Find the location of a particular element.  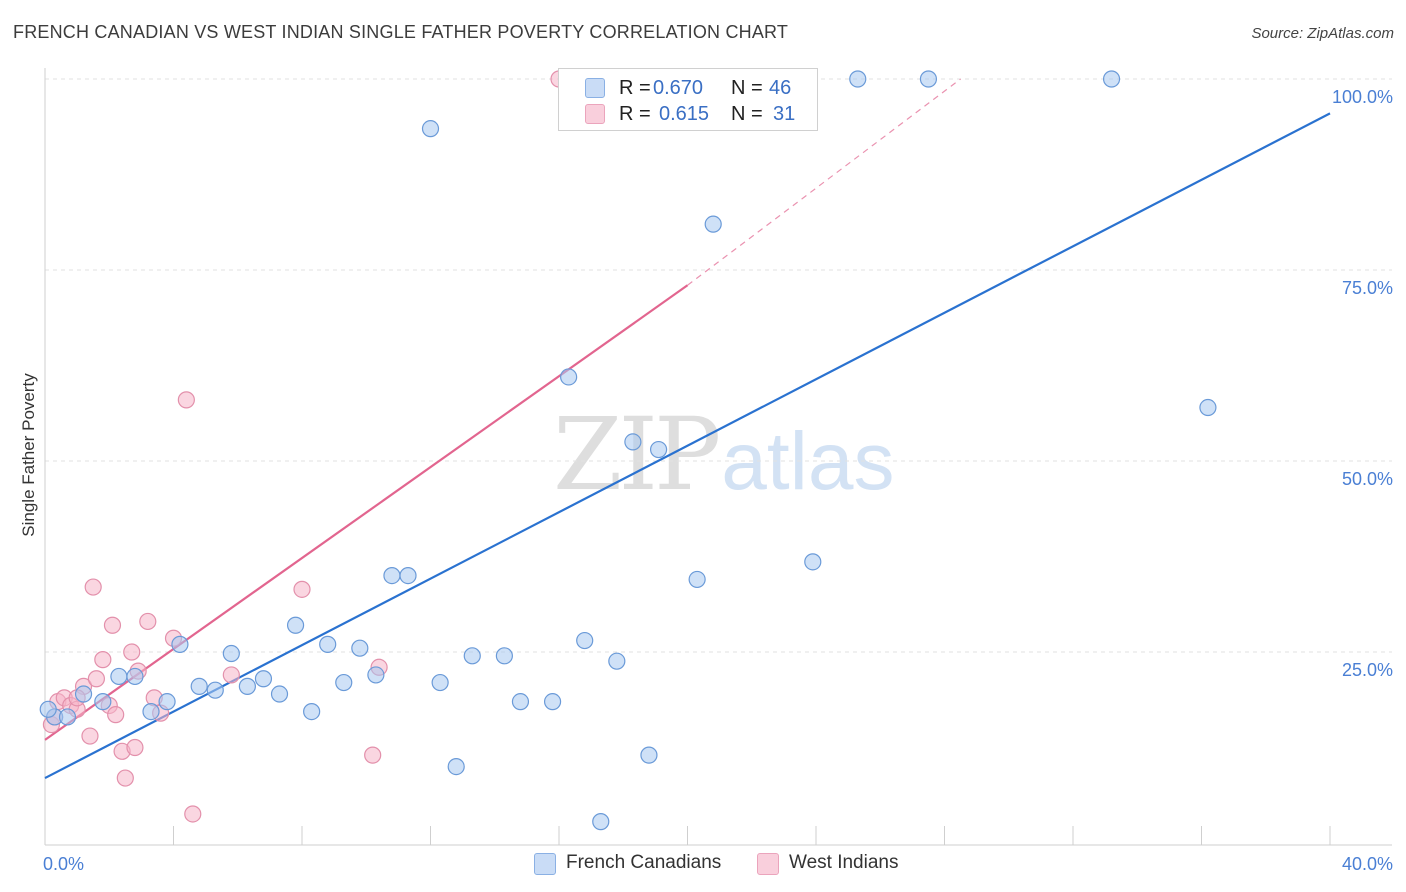

legend-swatch-blue is located at coordinates (595, 88).